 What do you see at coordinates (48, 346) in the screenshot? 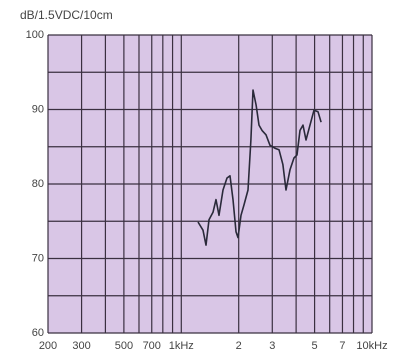
I see `x-tick-label: 200` at bounding box center [48, 346].